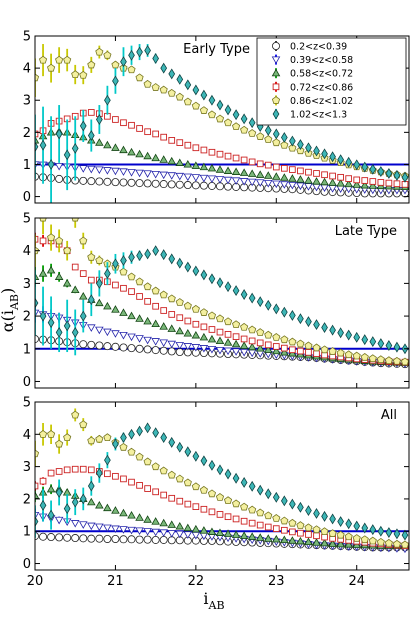 This screenshot has width=415, height=634. I want to click on x-tick-label: 21, so click(115, 581).